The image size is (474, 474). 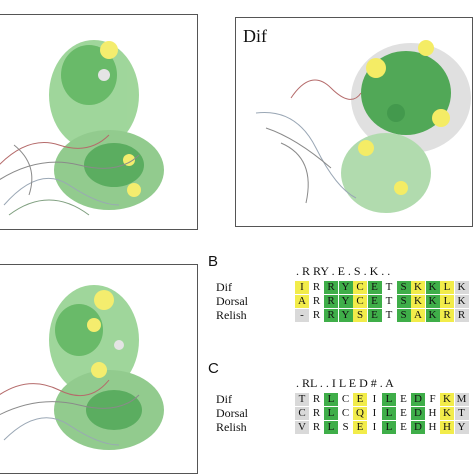 I want to click on residue-cell: V, so click(x=302, y=427).